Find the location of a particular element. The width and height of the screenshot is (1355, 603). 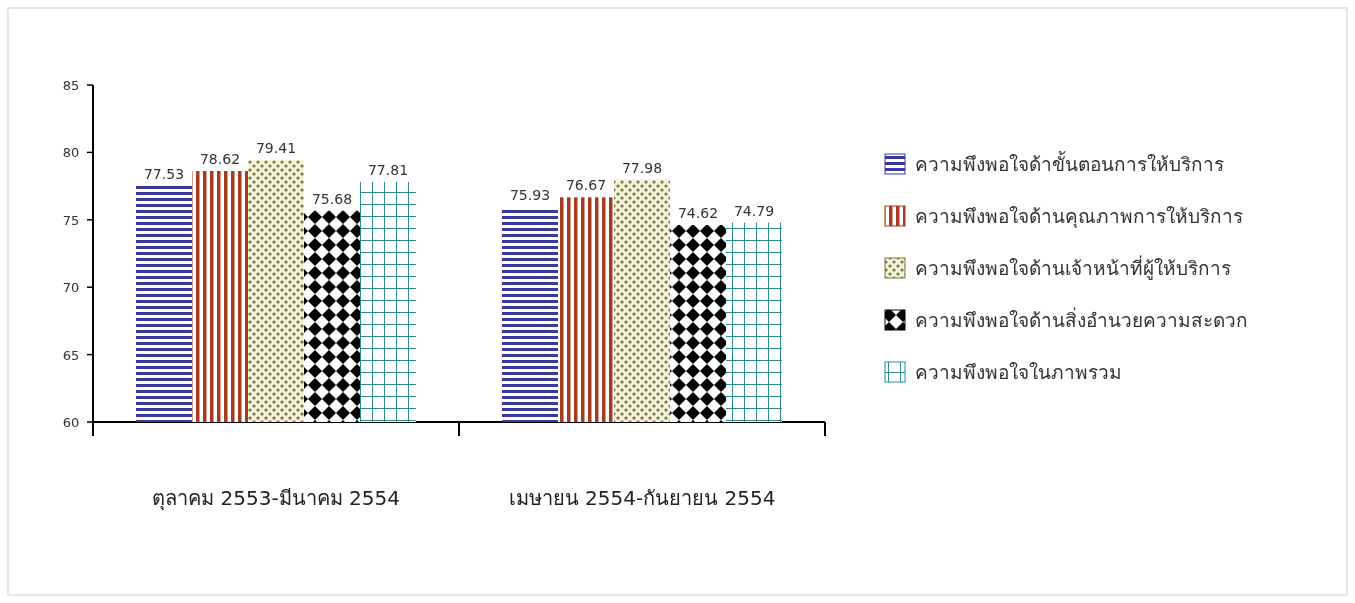

y-tick-label: 65 is located at coordinates (71, 355).